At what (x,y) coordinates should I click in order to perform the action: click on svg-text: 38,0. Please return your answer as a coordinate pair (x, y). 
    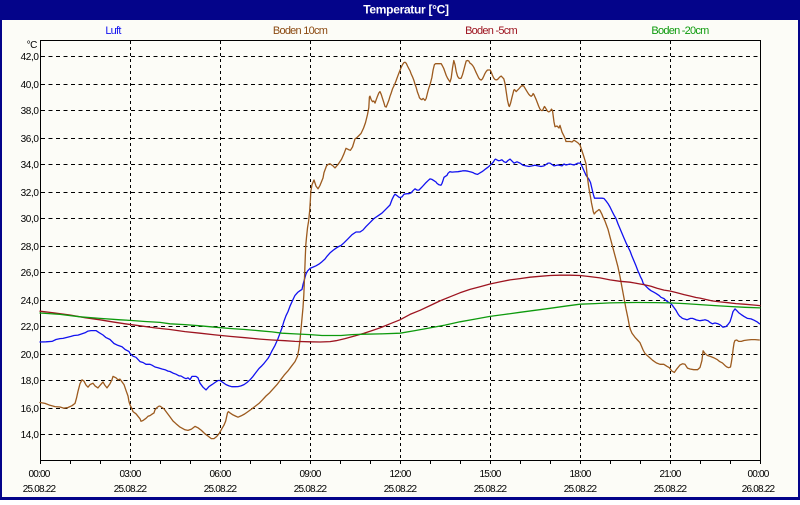
    Looking at the image, I should click on (30, 111).